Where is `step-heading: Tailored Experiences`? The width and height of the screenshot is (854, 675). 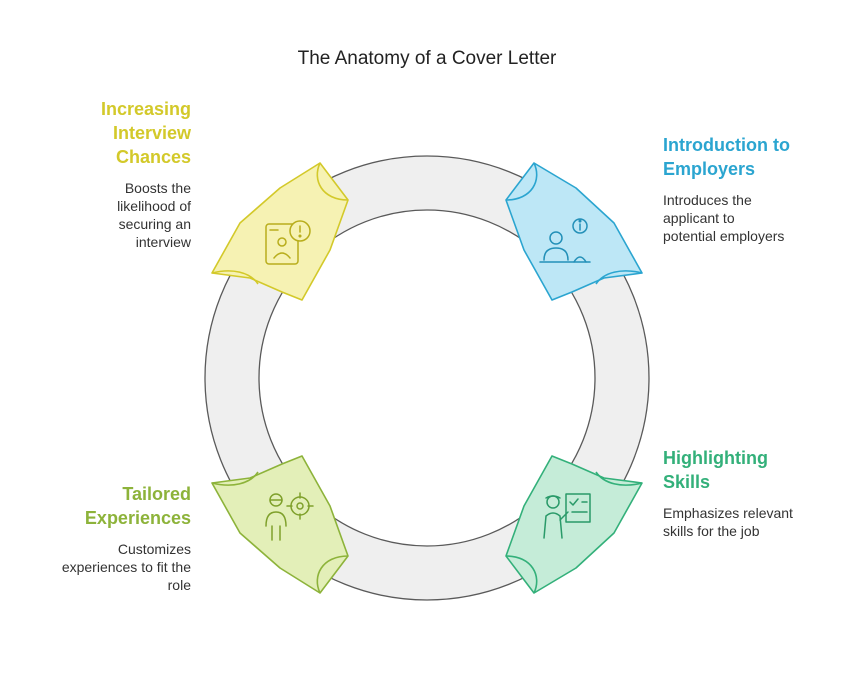 step-heading: Tailored Experiences is located at coordinates (137, 506).